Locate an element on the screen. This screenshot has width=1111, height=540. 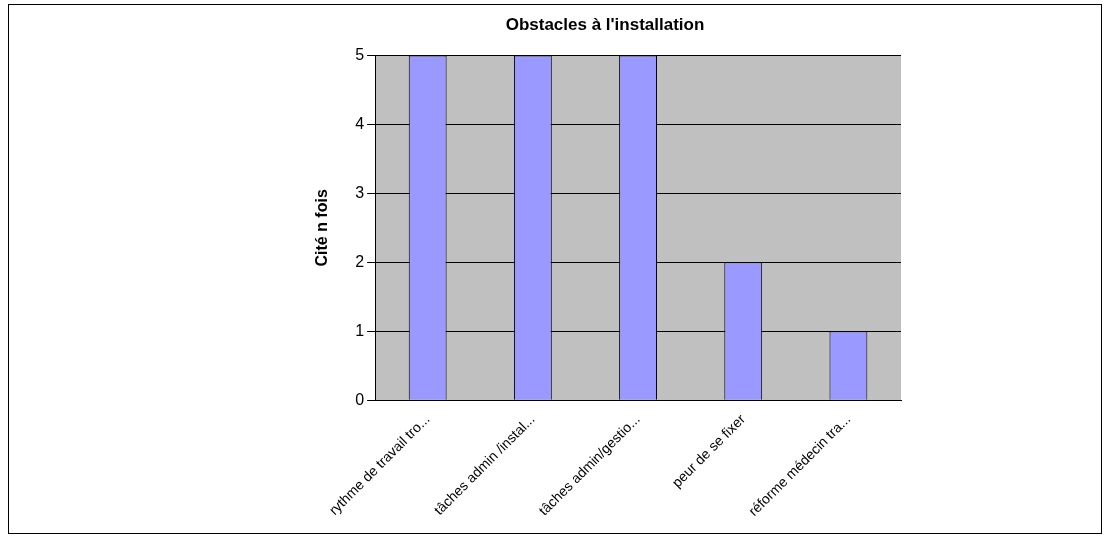
y-tick-label: 4 is located at coordinates (360, 123).